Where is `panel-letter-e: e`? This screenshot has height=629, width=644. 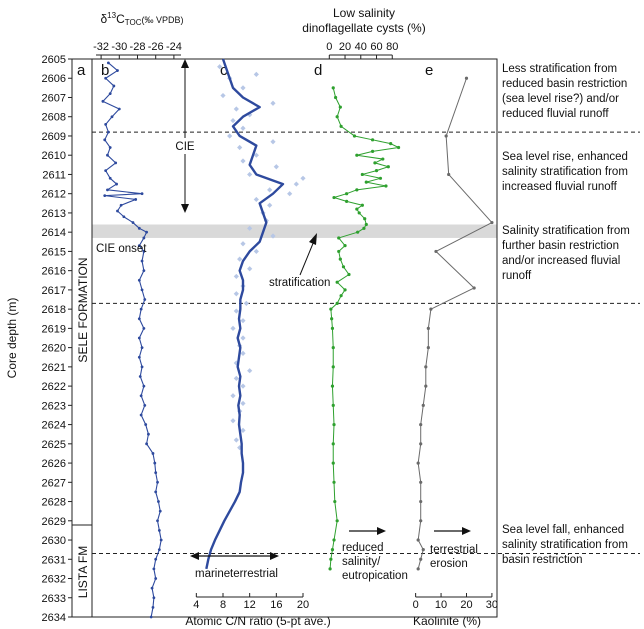
panel-letter-e: e is located at coordinates (429, 70).